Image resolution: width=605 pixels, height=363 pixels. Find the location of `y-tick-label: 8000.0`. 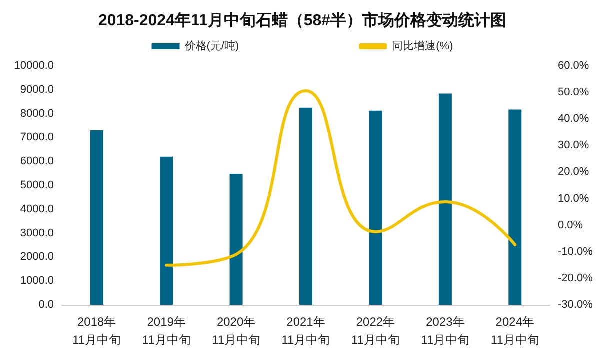

y-tick-label: 8000.0 is located at coordinates (37, 114).